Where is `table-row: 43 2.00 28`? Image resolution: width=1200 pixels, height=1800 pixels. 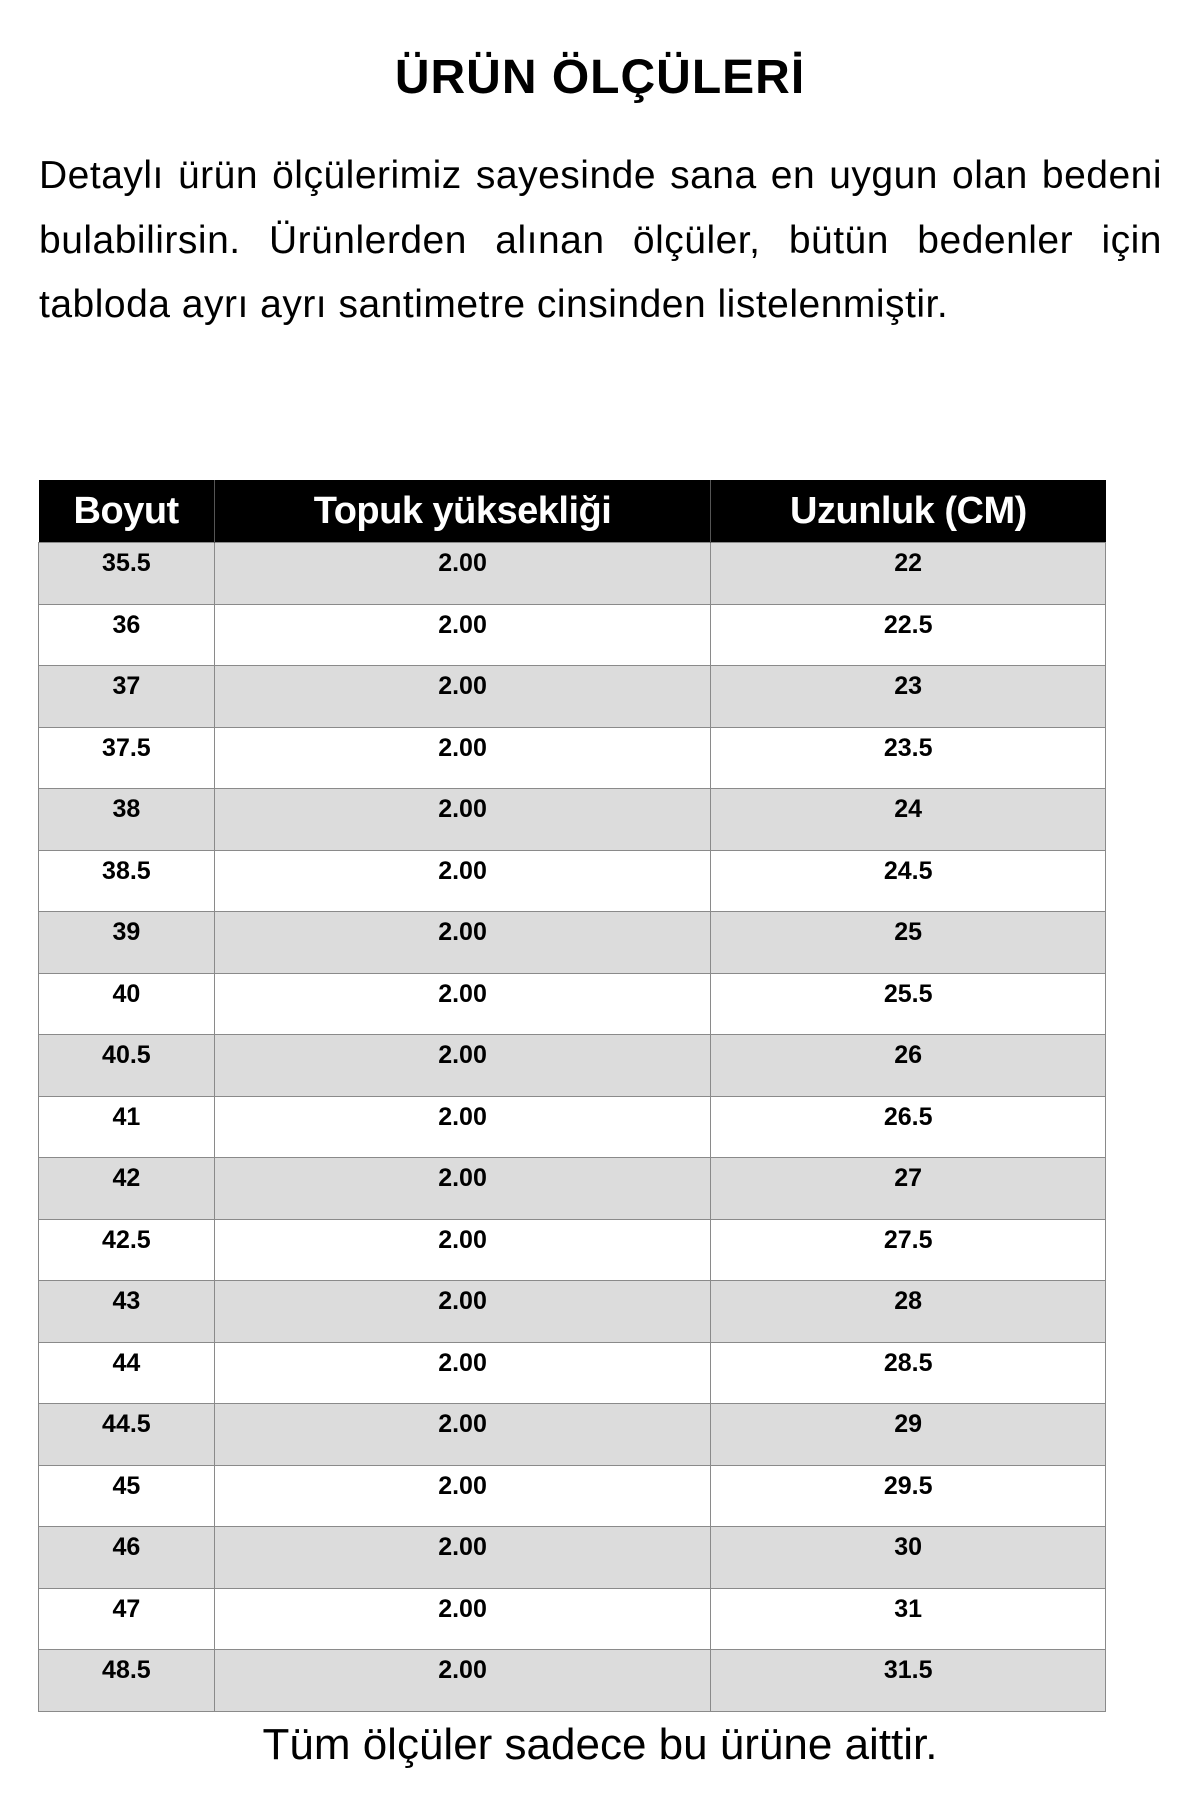
table-row: 43 2.00 28 is located at coordinates (572, 1311).